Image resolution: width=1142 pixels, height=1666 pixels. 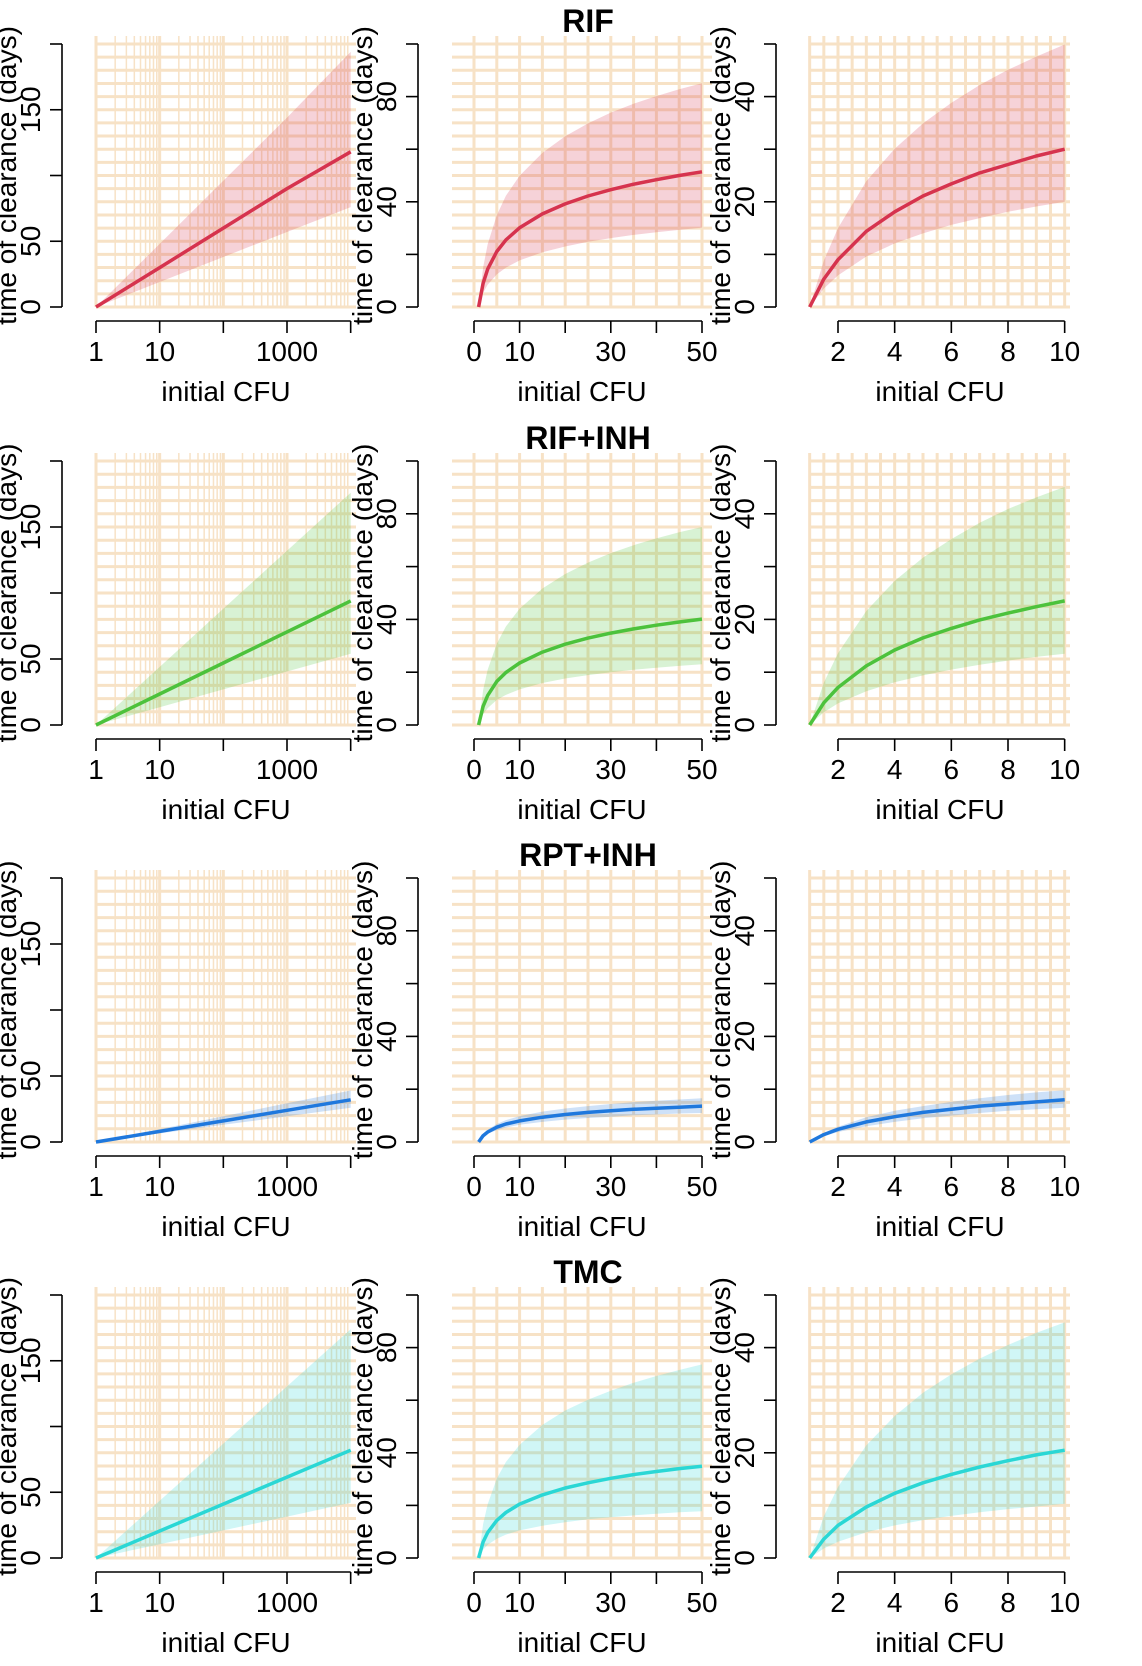 I want to click on x-axis: 0 10 30 50 initial CFU, so click(x=592, y=1614).